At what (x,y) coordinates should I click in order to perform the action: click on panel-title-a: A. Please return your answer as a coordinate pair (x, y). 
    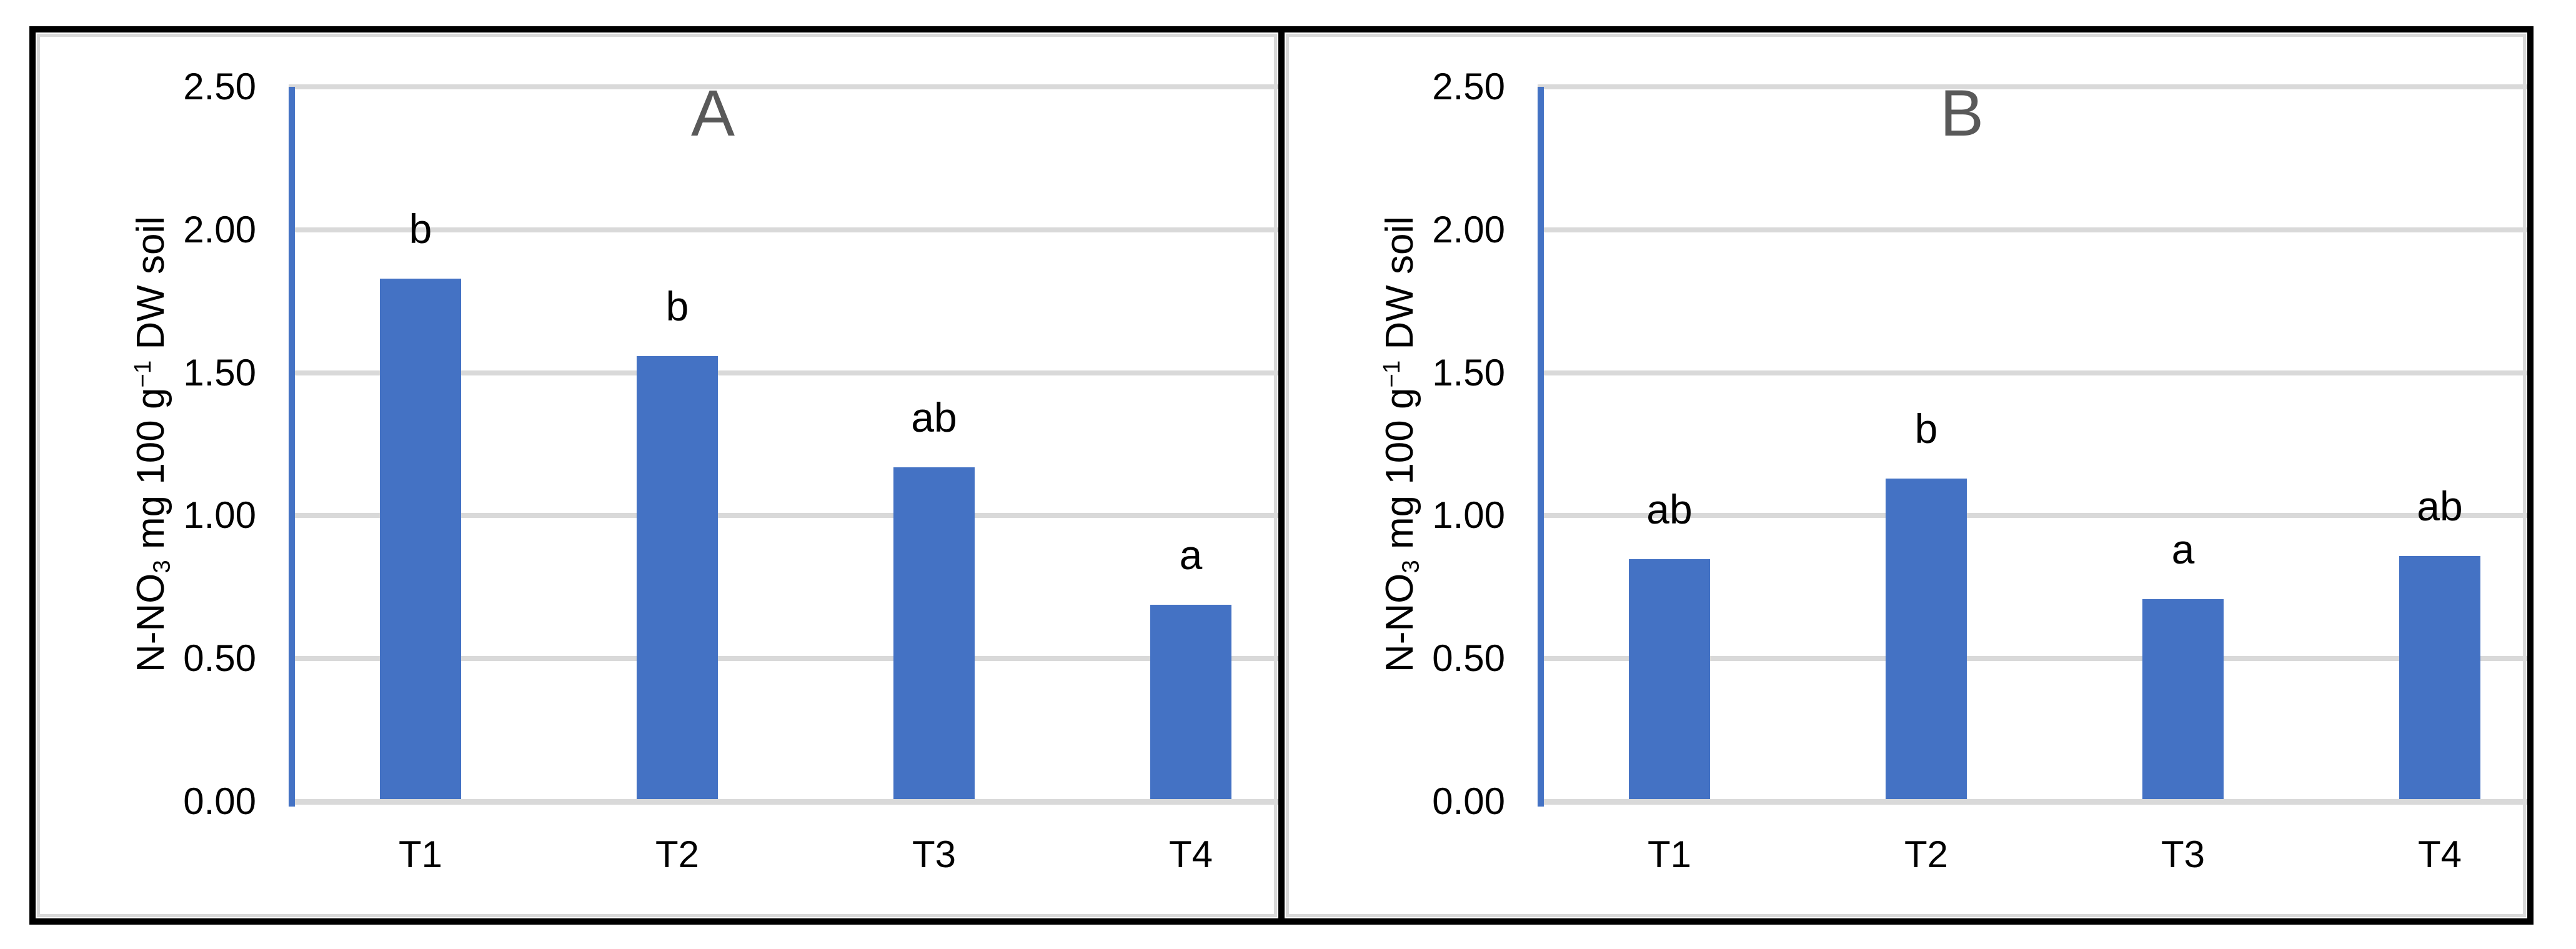
    Looking at the image, I should click on (712, 113).